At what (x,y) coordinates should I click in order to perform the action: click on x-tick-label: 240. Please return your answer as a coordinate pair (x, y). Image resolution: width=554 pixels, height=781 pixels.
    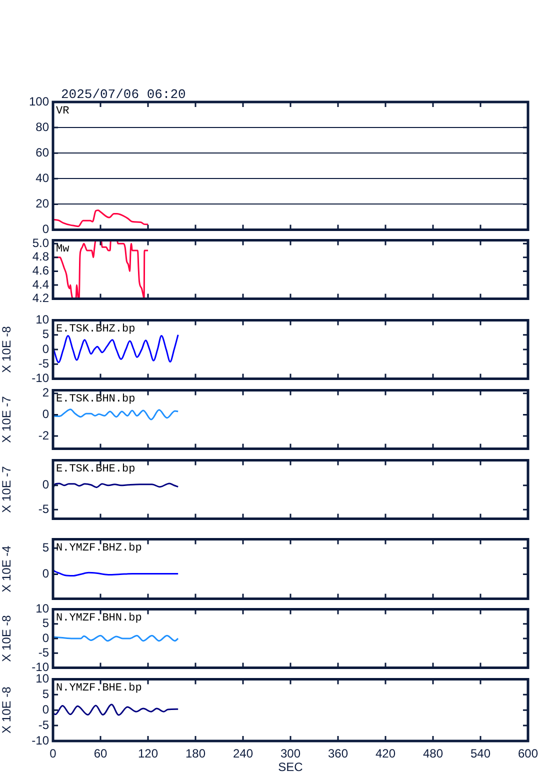
    Looking at the image, I should click on (243, 753).